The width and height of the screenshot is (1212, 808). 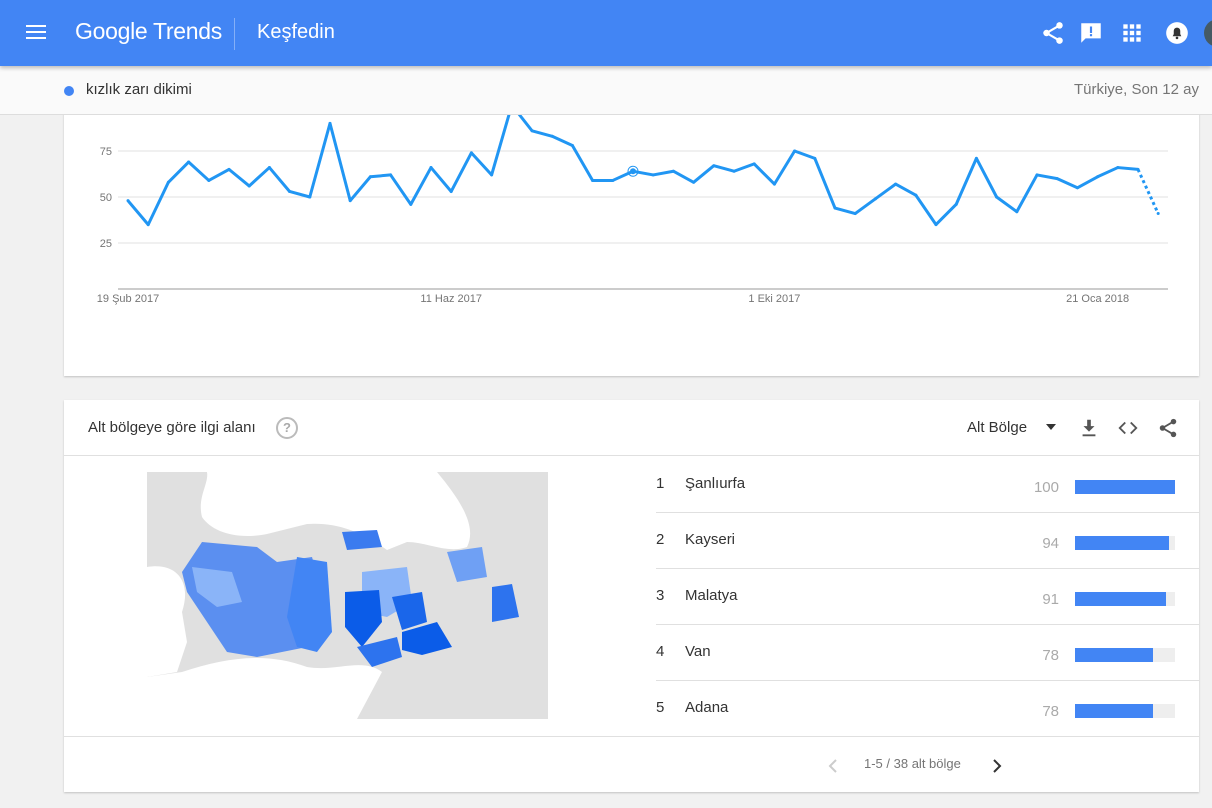 I want to click on value-bar-fill, so click(x=1120, y=599).